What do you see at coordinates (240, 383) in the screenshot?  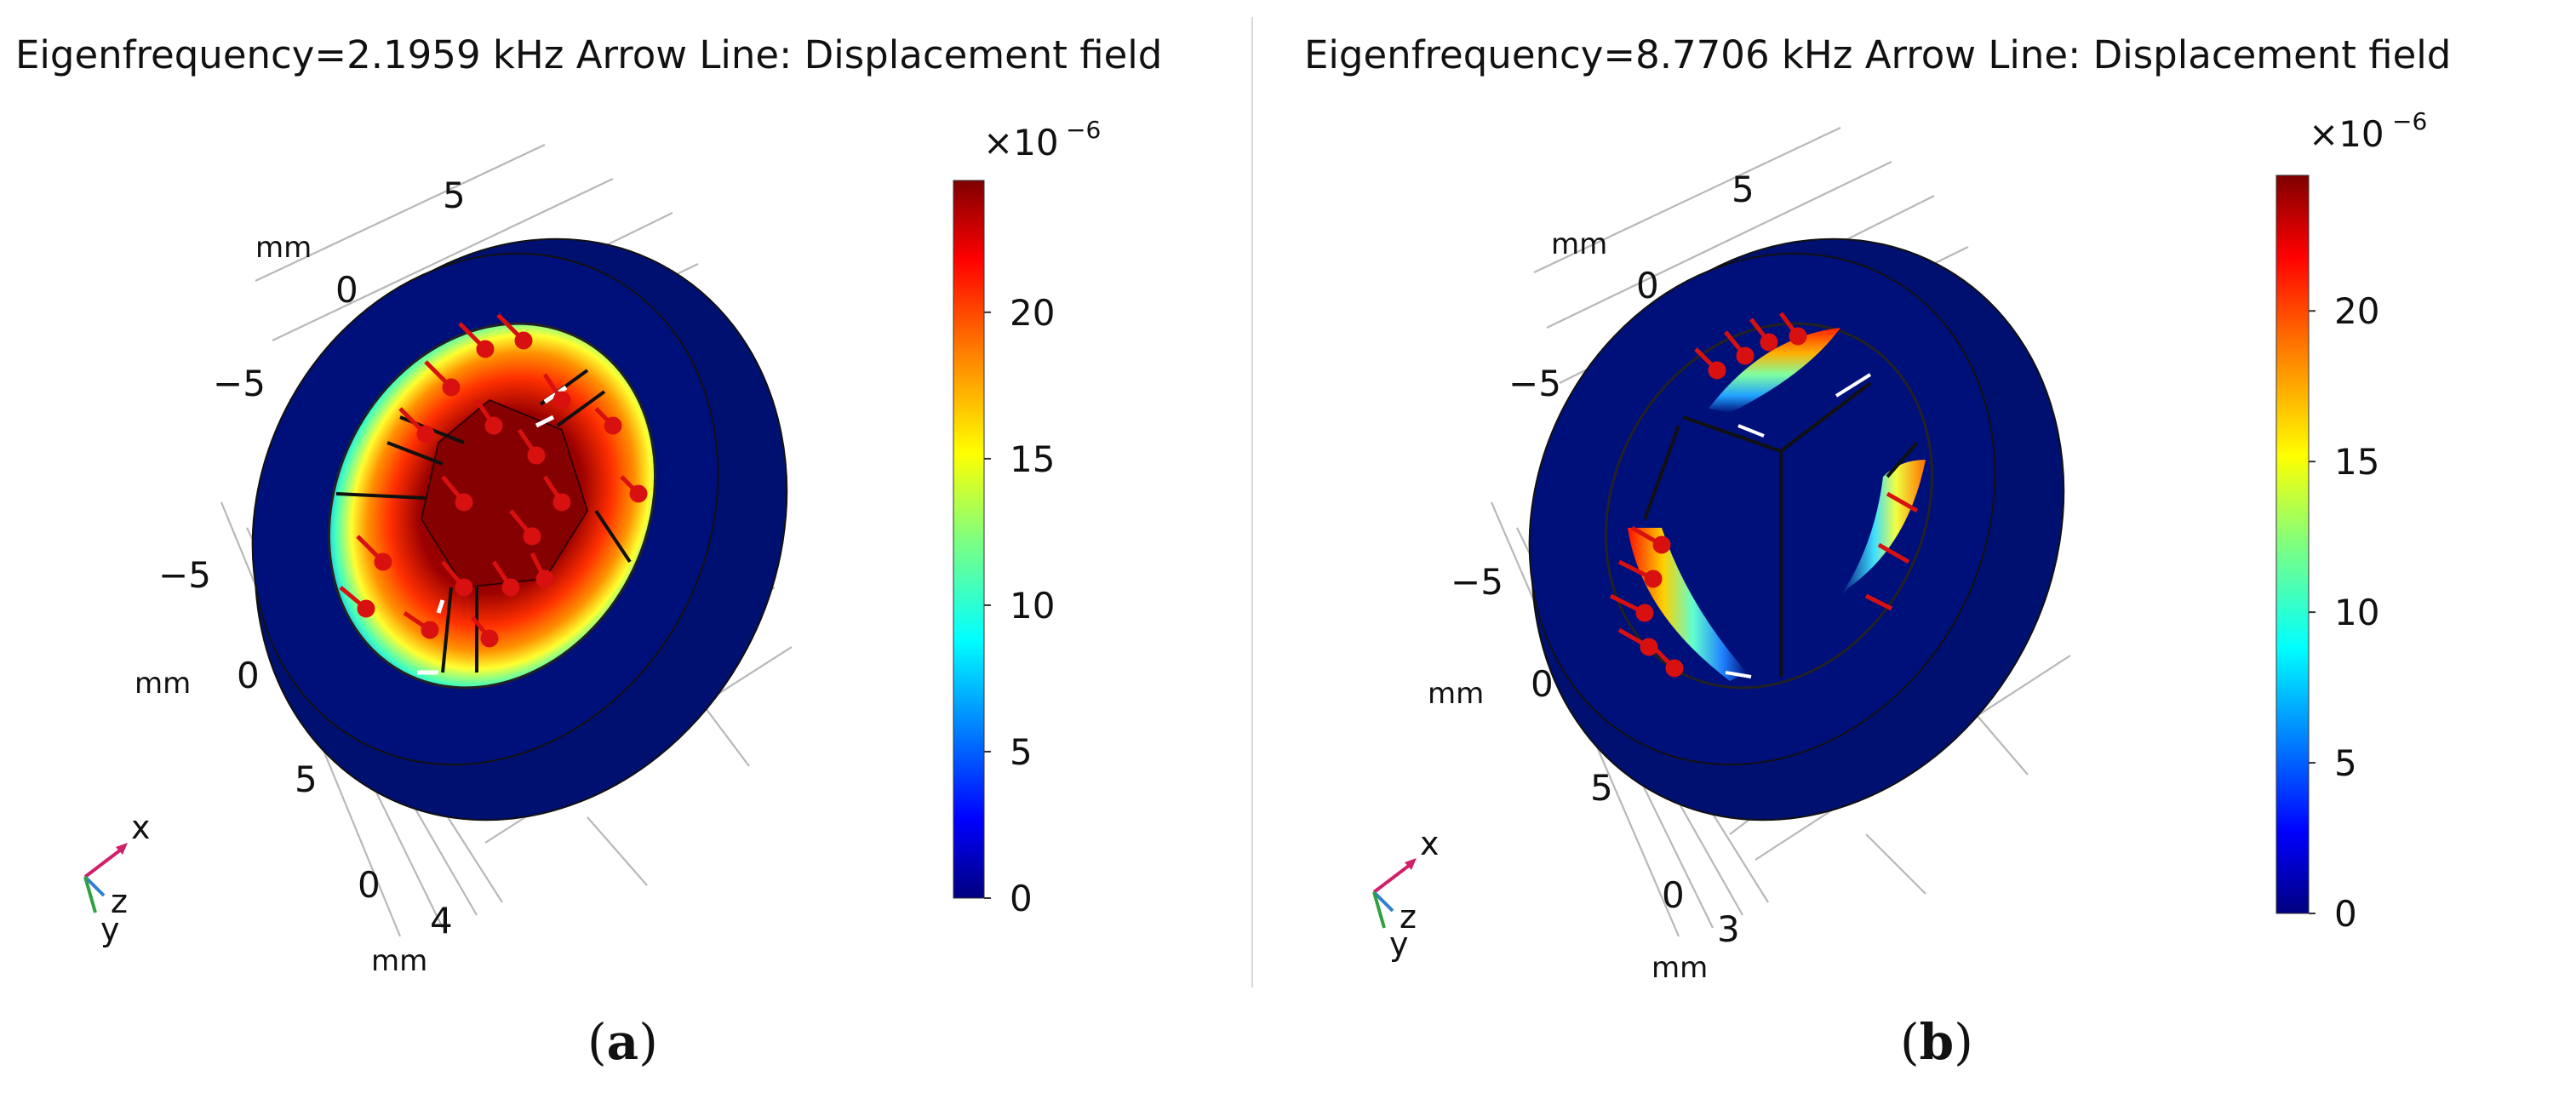 I see `panel-a-top-tick-3: −5` at bounding box center [240, 383].